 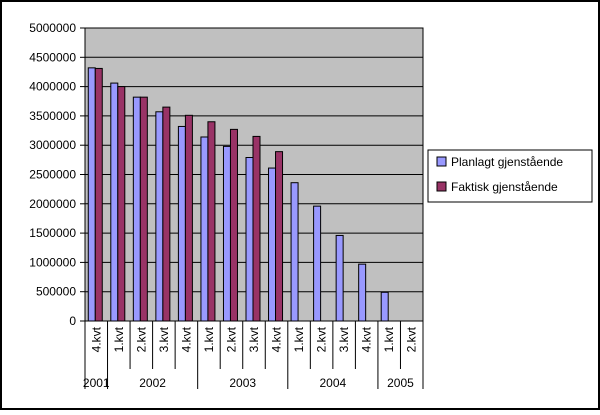 I want to click on year-label: 2003, so click(x=242, y=383).